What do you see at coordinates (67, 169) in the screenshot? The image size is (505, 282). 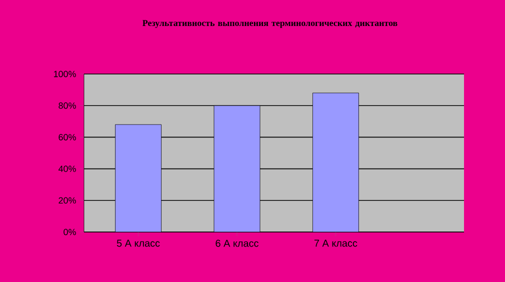 I see `y-tick-label: 40%` at bounding box center [67, 169].